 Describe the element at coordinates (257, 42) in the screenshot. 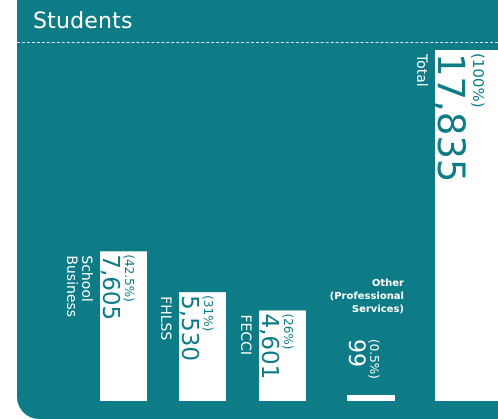

I see `title-divider` at that location.